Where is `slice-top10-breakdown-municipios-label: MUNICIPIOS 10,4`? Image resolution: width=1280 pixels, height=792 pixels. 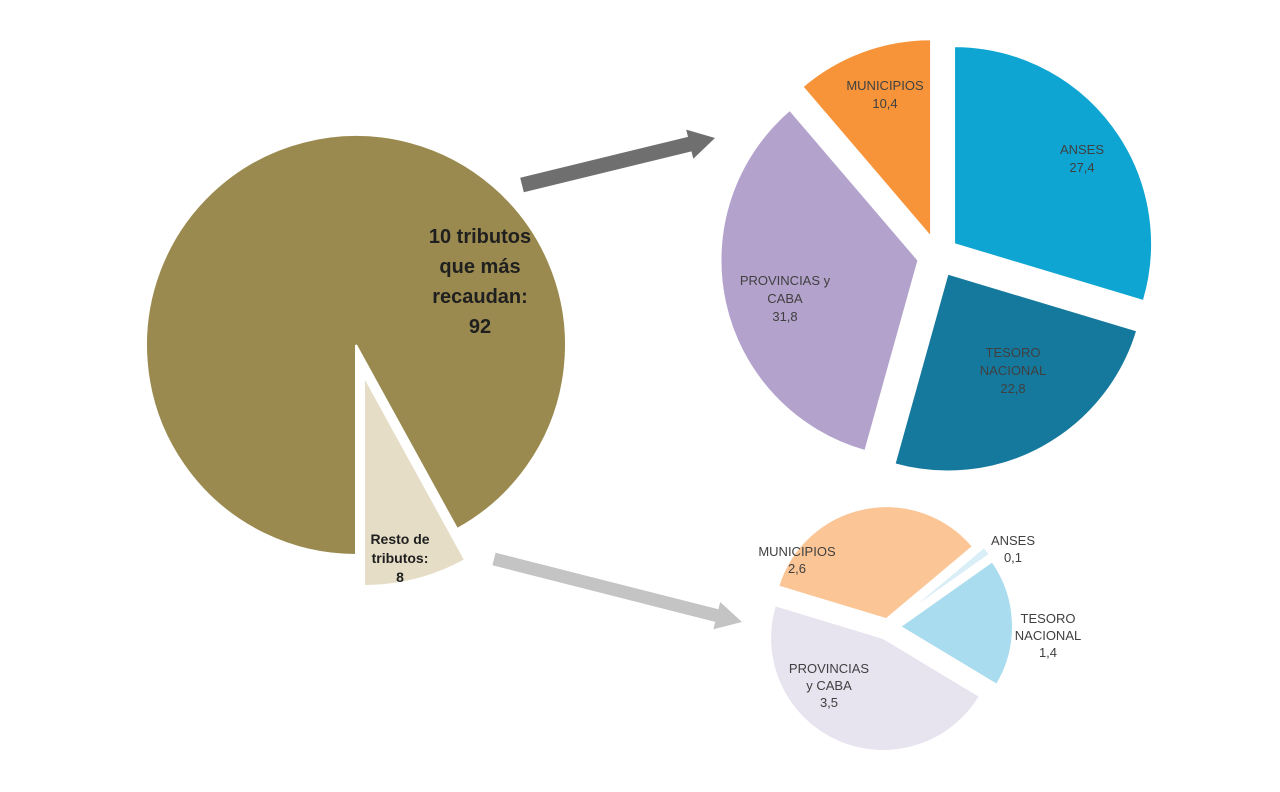
slice-top10-breakdown-municipios-label: MUNICIPIOS 10,4 is located at coordinates (885, 94).